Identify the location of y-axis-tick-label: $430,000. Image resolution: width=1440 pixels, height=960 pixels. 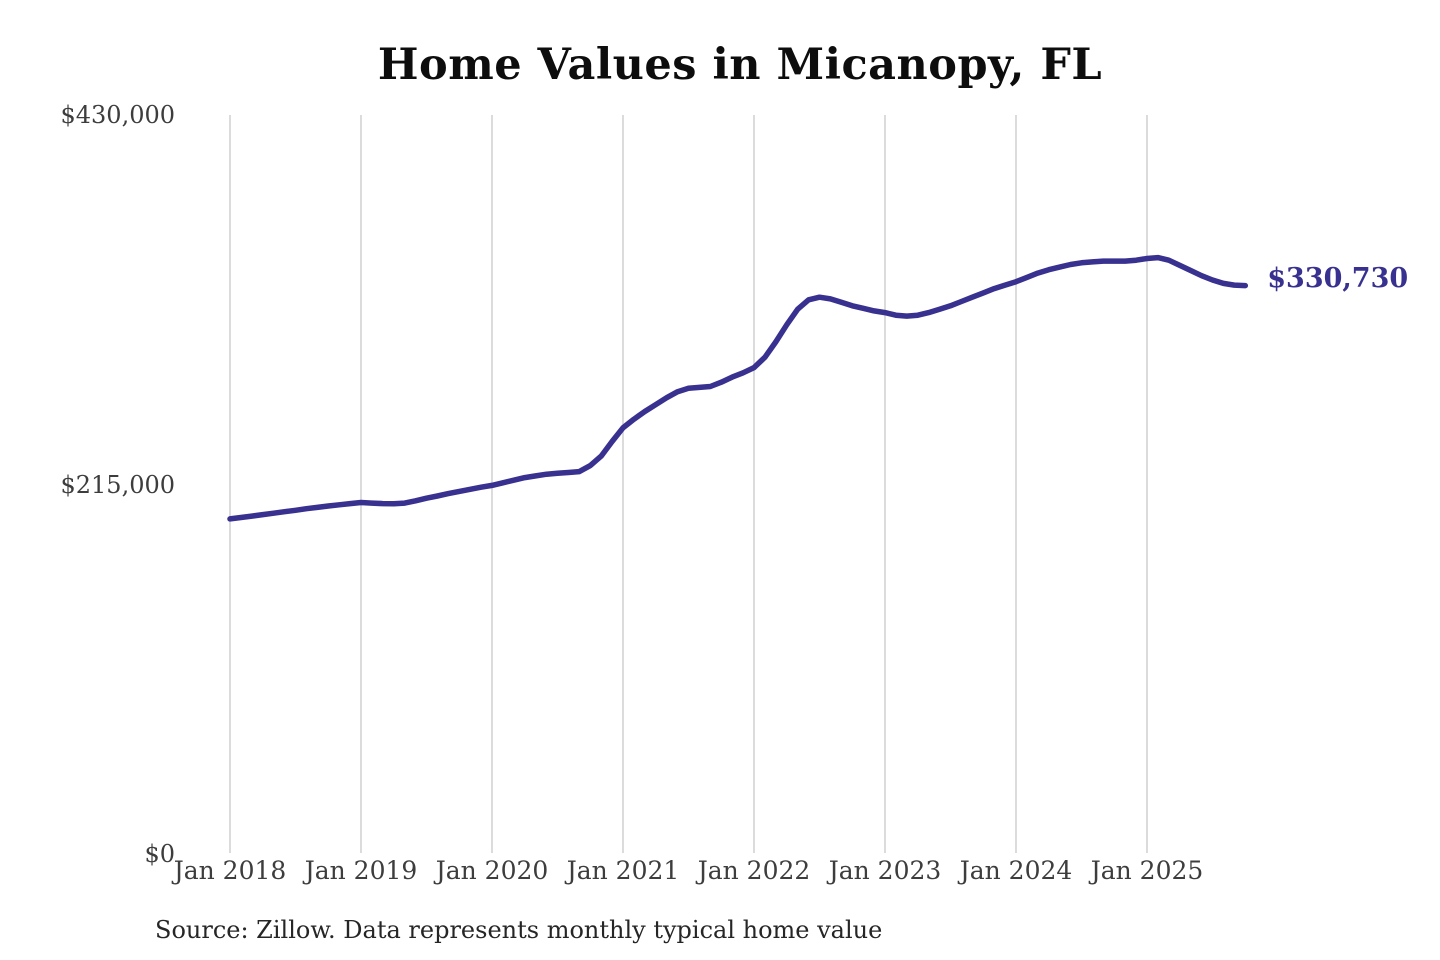
(117, 115).